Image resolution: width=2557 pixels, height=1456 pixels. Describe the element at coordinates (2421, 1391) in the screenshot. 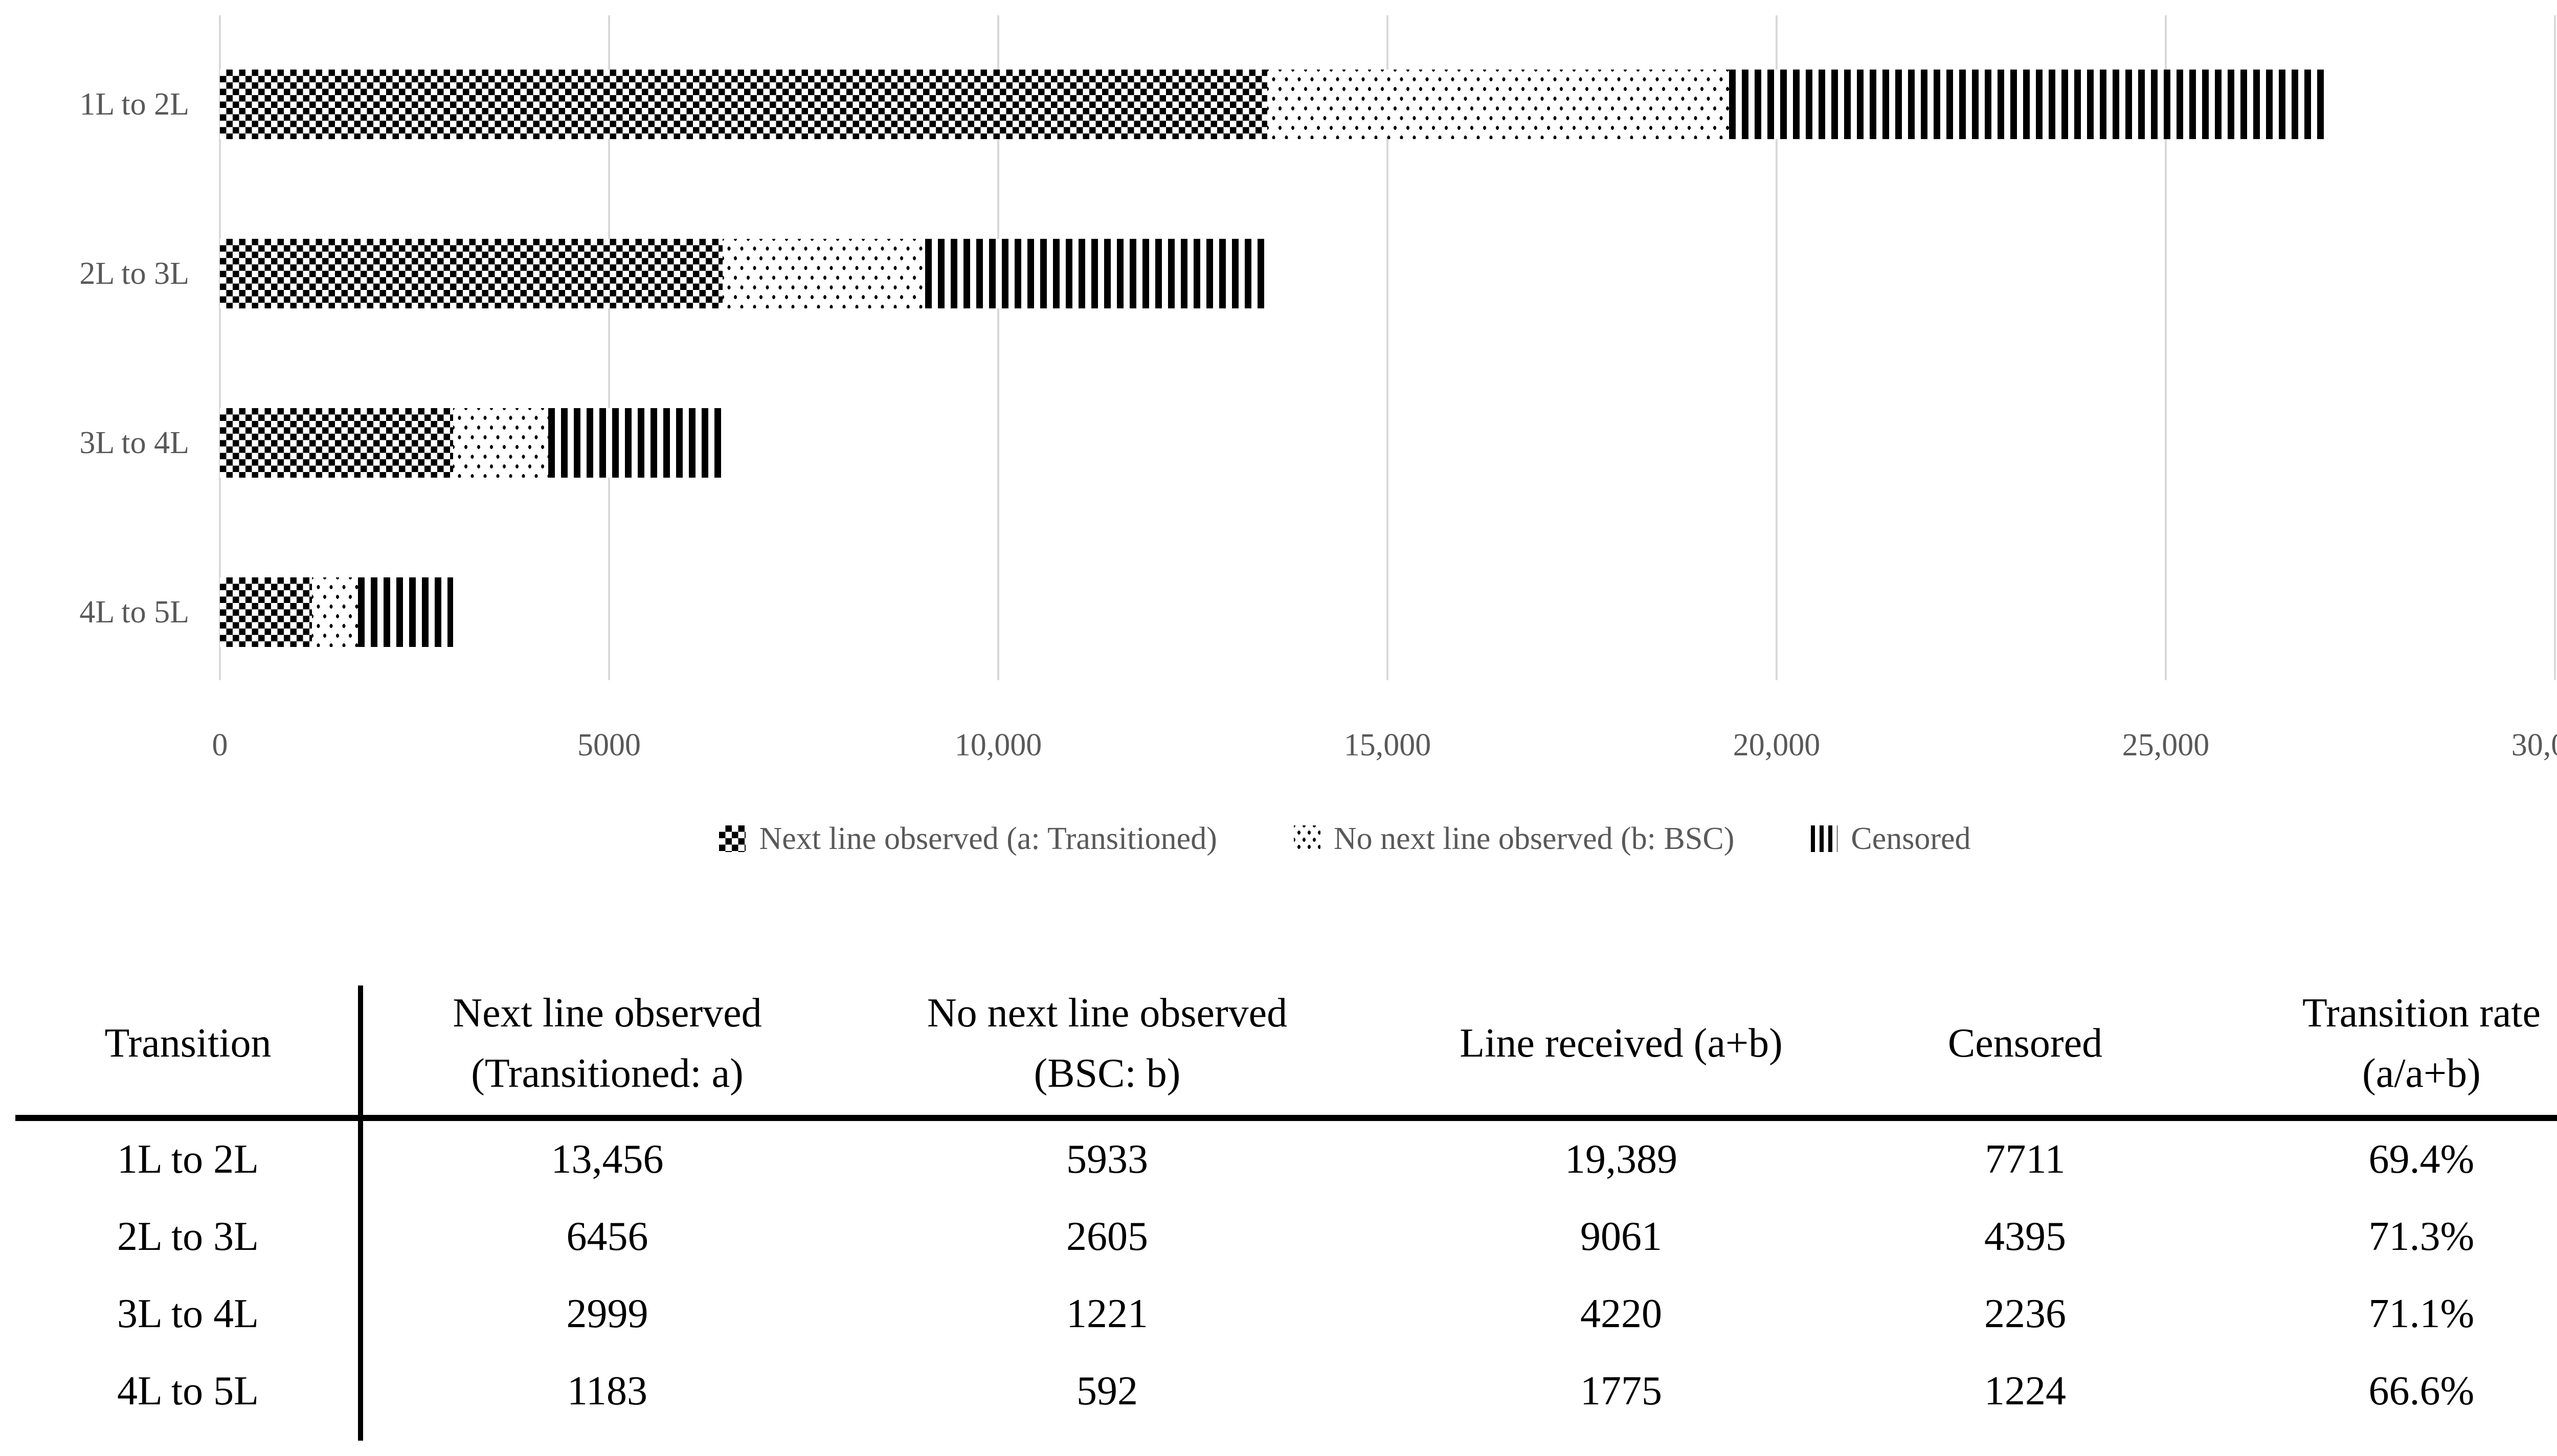

I see `cell-value: 66.6%` at that location.